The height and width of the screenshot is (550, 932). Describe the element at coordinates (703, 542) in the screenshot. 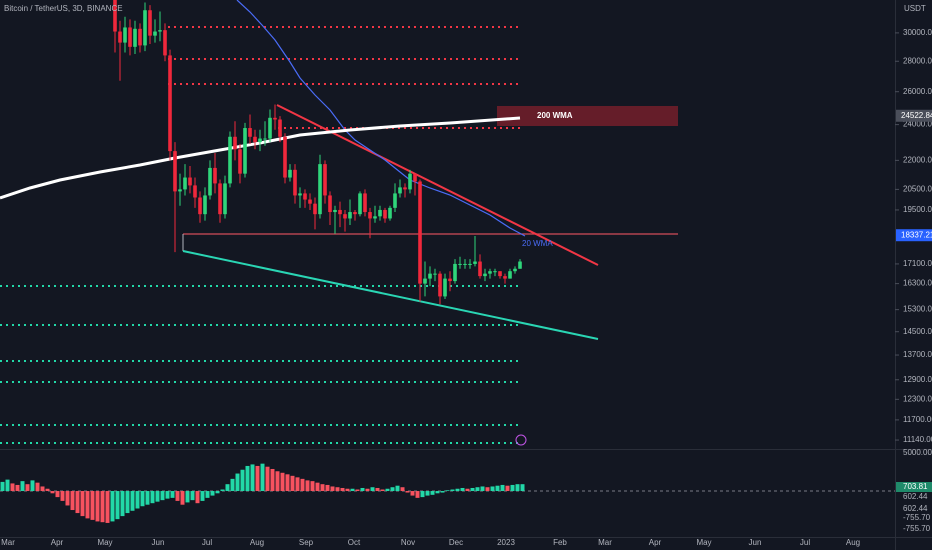

I see `x-tick-label: May` at that location.